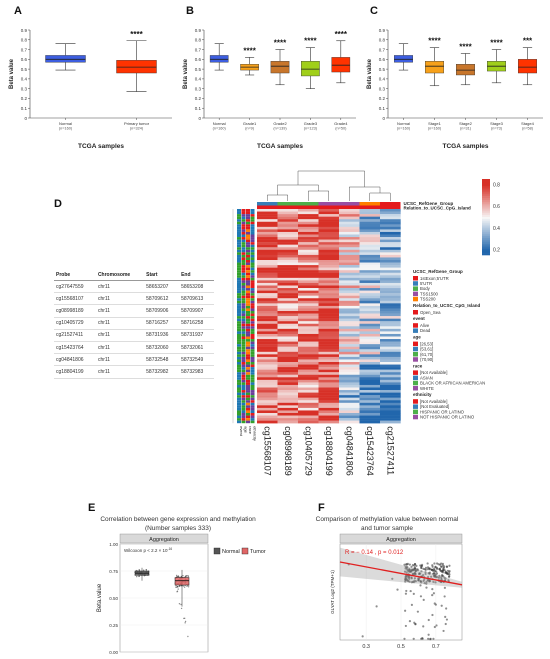  What do you see at coordinates (425, 288) in the screenshot?
I see `legend-item: Body` at bounding box center [425, 288].